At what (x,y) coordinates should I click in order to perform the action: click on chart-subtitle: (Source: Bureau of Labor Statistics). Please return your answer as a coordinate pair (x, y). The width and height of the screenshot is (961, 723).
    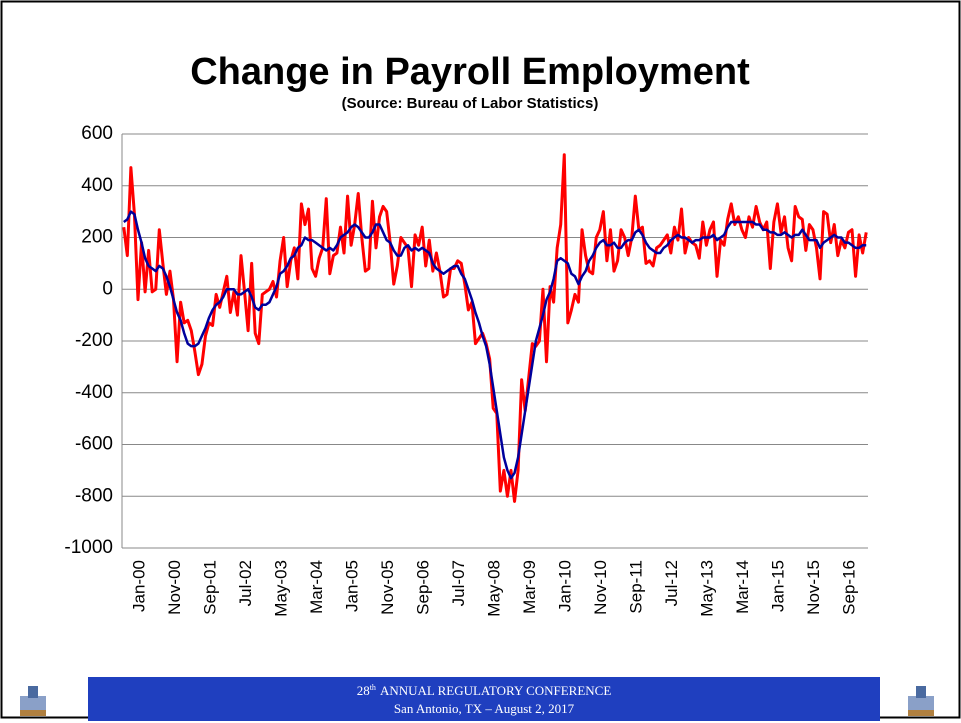
    Looking at the image, I should click on (470, 103).